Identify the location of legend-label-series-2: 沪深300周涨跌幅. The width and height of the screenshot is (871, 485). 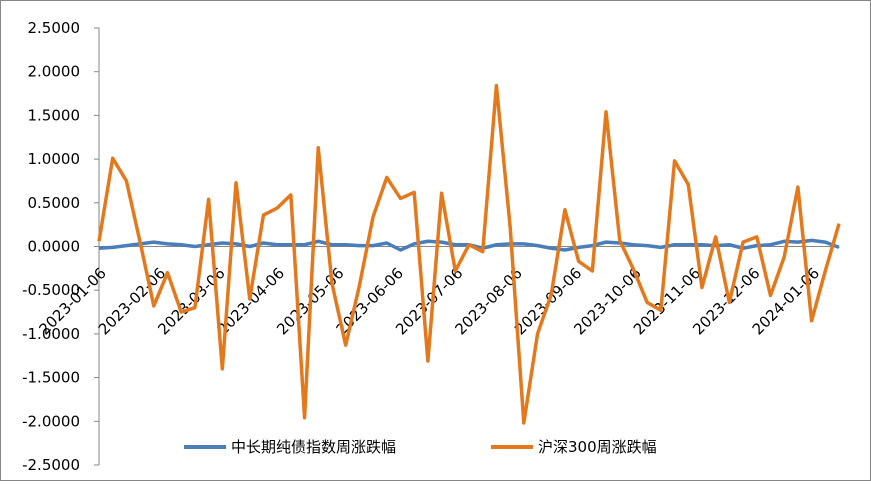
(597, 447).